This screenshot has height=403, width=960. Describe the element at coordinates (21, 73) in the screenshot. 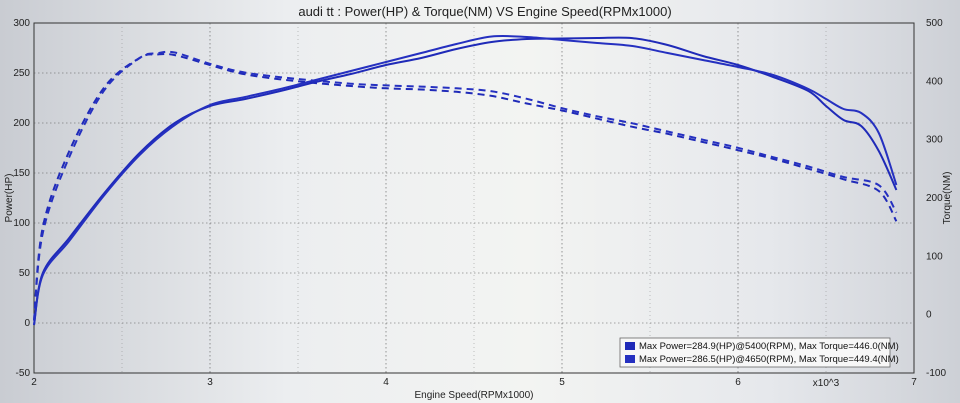

I see `y-left-tick-label: 250` at that location.